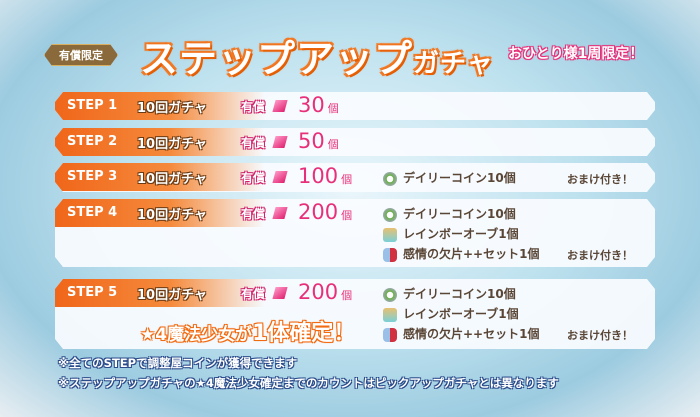  Describe the element at coordinates (277, 59) in the screenshot. I see `title-main: ステップアップ` at that location.